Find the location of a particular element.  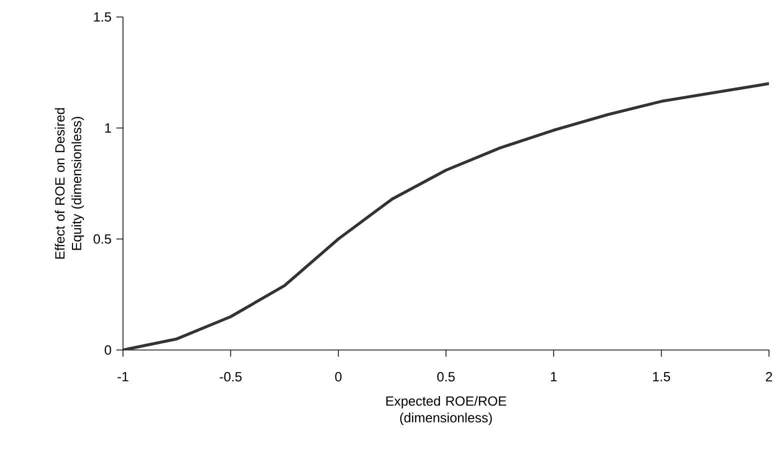

x-tick-label: -1 is located at coordinates (123, 377).